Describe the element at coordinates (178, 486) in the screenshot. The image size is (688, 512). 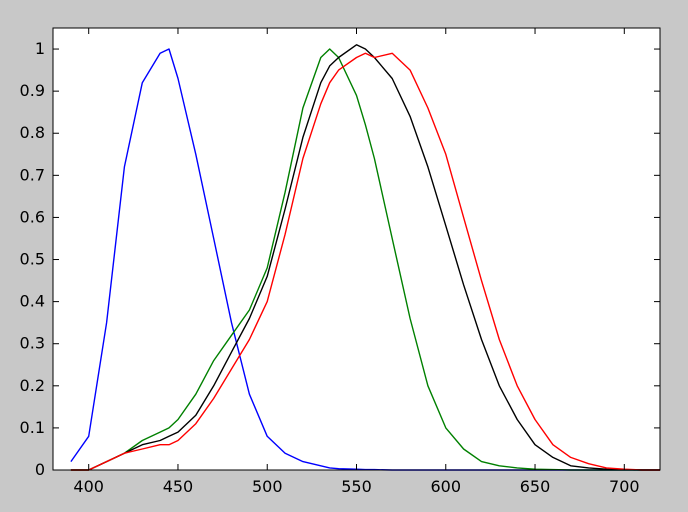
I see `x-tick-label: 450` at that location.